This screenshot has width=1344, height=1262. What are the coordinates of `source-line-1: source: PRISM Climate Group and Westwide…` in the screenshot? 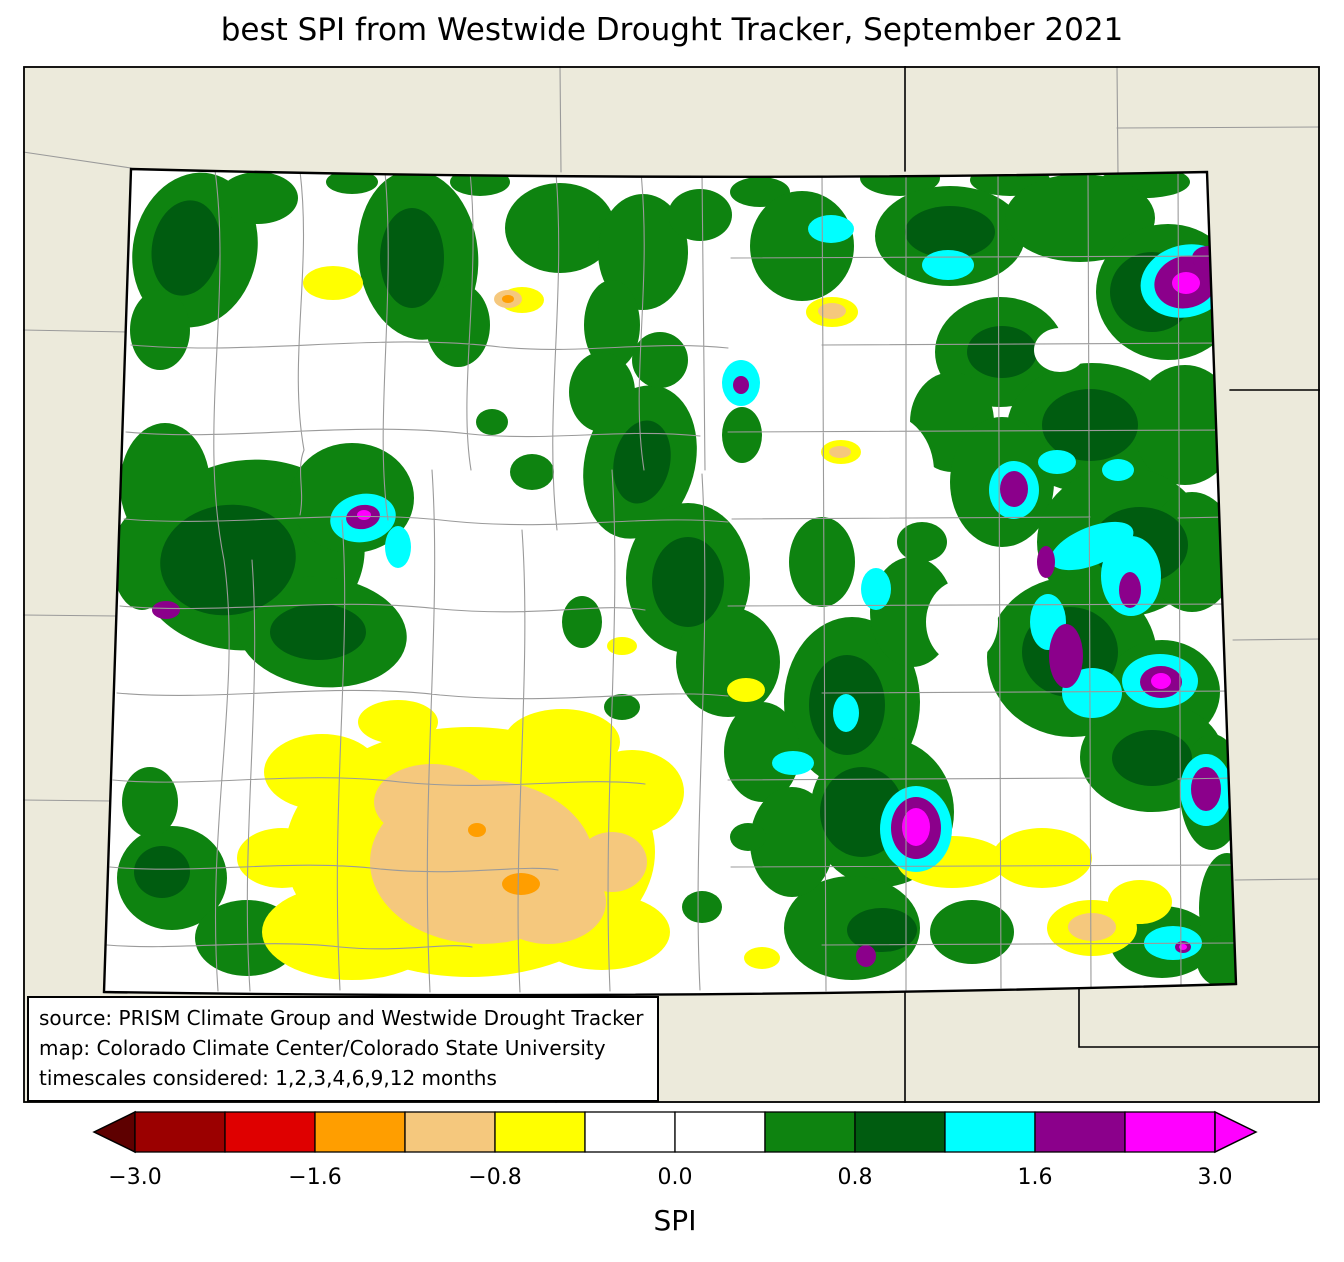 It's located at (341, 1018).